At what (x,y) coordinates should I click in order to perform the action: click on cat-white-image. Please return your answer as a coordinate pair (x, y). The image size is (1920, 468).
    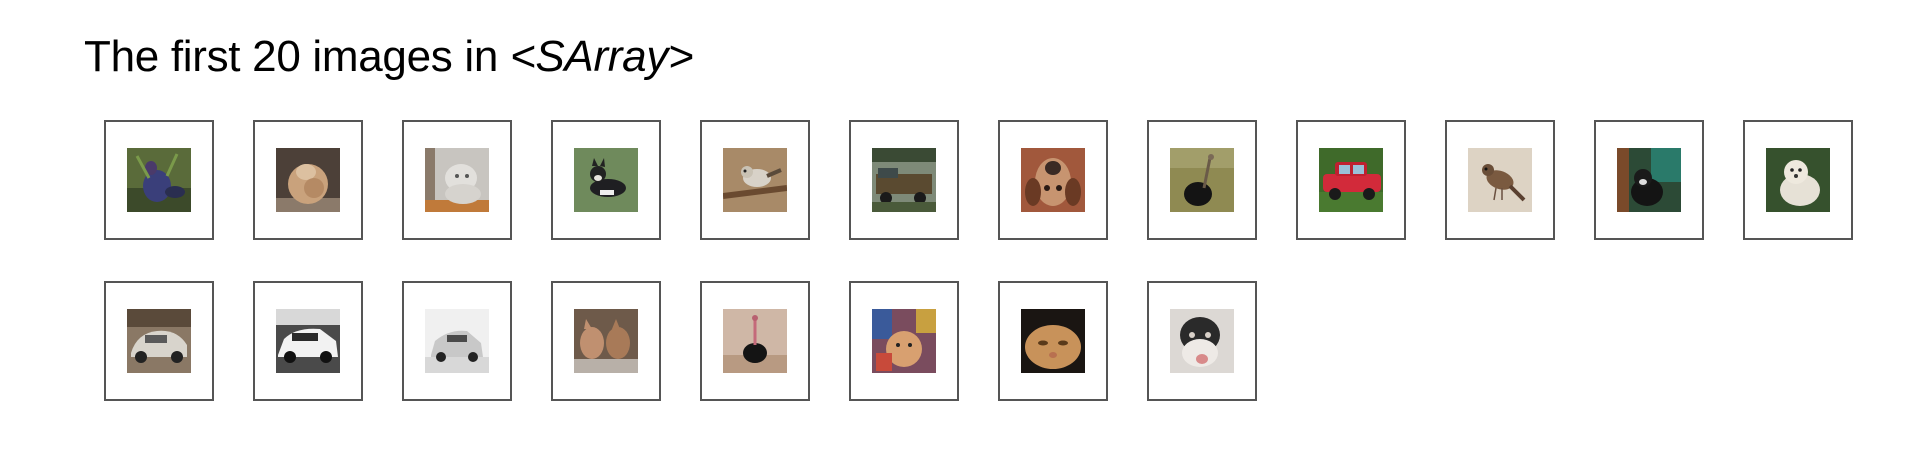
    Looking at the image, I should click on (457, 180).